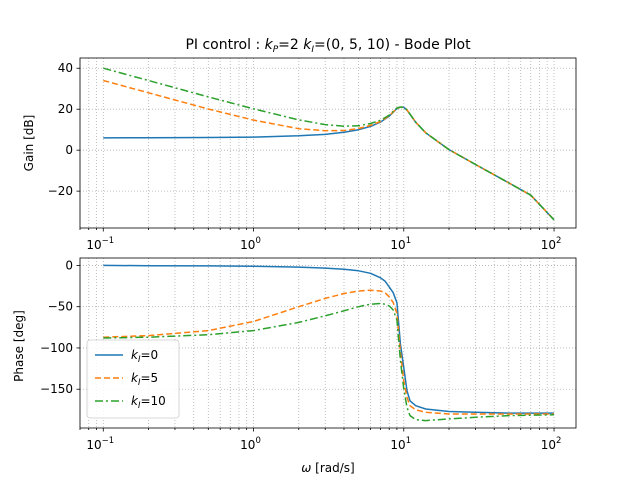  I want to click on legend-box, so click(133, 379).